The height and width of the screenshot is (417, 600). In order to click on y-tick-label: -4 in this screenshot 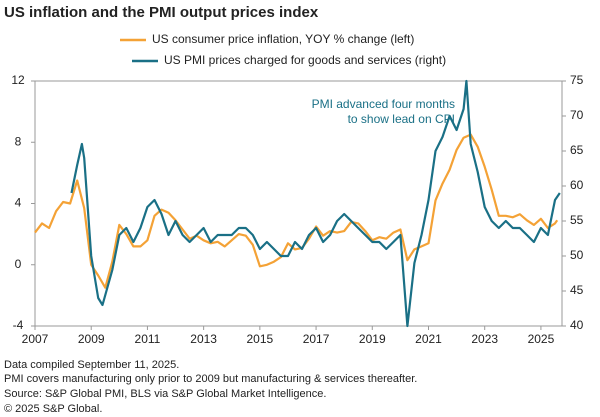, I will do `click(18, 325)`.